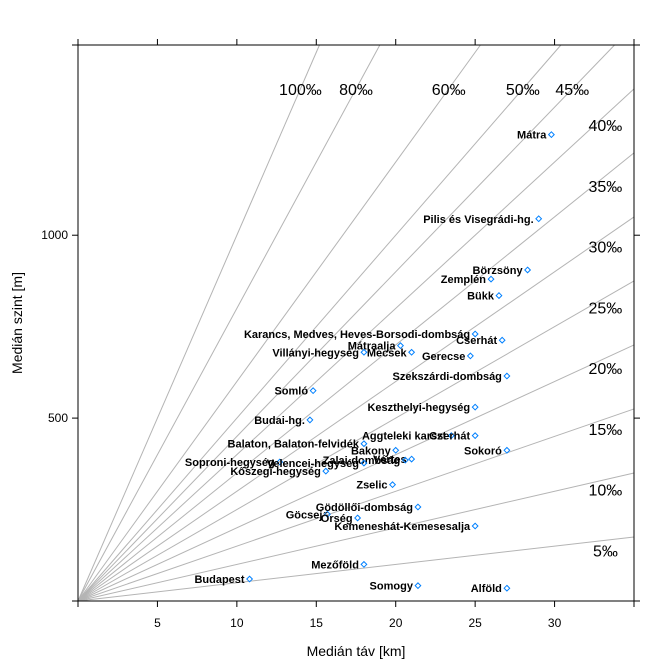 The image size is (672, 672). What do you see at coordinates (464, 280) in the screenshot?
I see `data-point-label: Zemplén` at bounding box center [464, 280].